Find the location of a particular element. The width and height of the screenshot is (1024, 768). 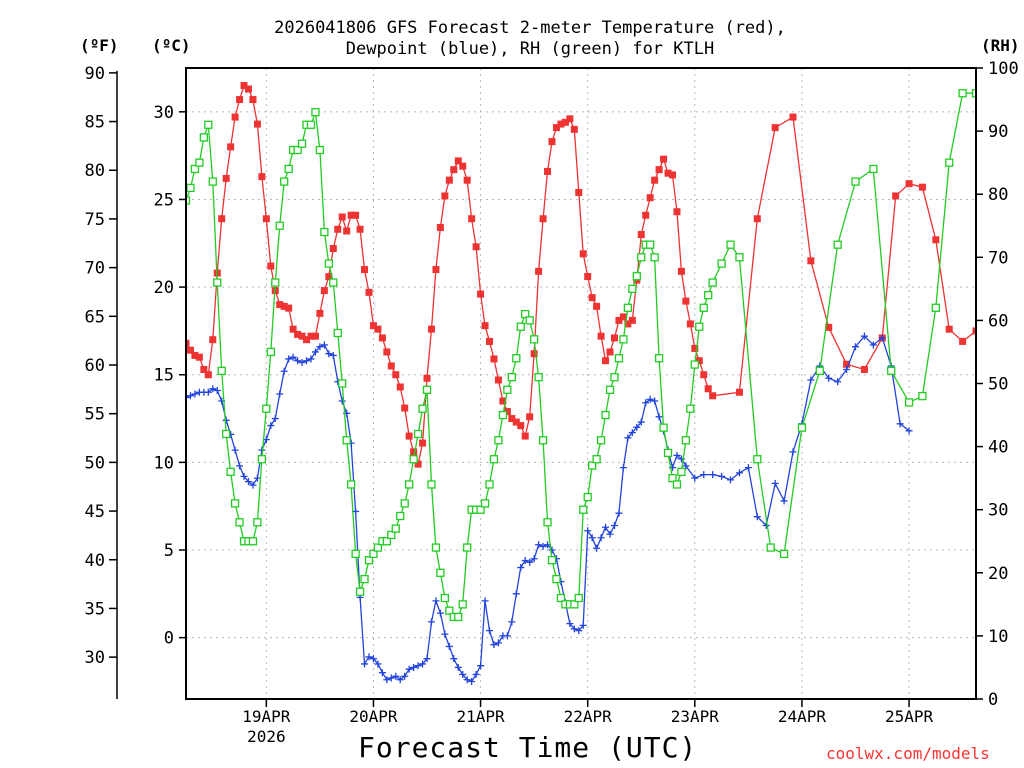

fahrenheit-tick-label: 30 is located at coordinates (95, 658).